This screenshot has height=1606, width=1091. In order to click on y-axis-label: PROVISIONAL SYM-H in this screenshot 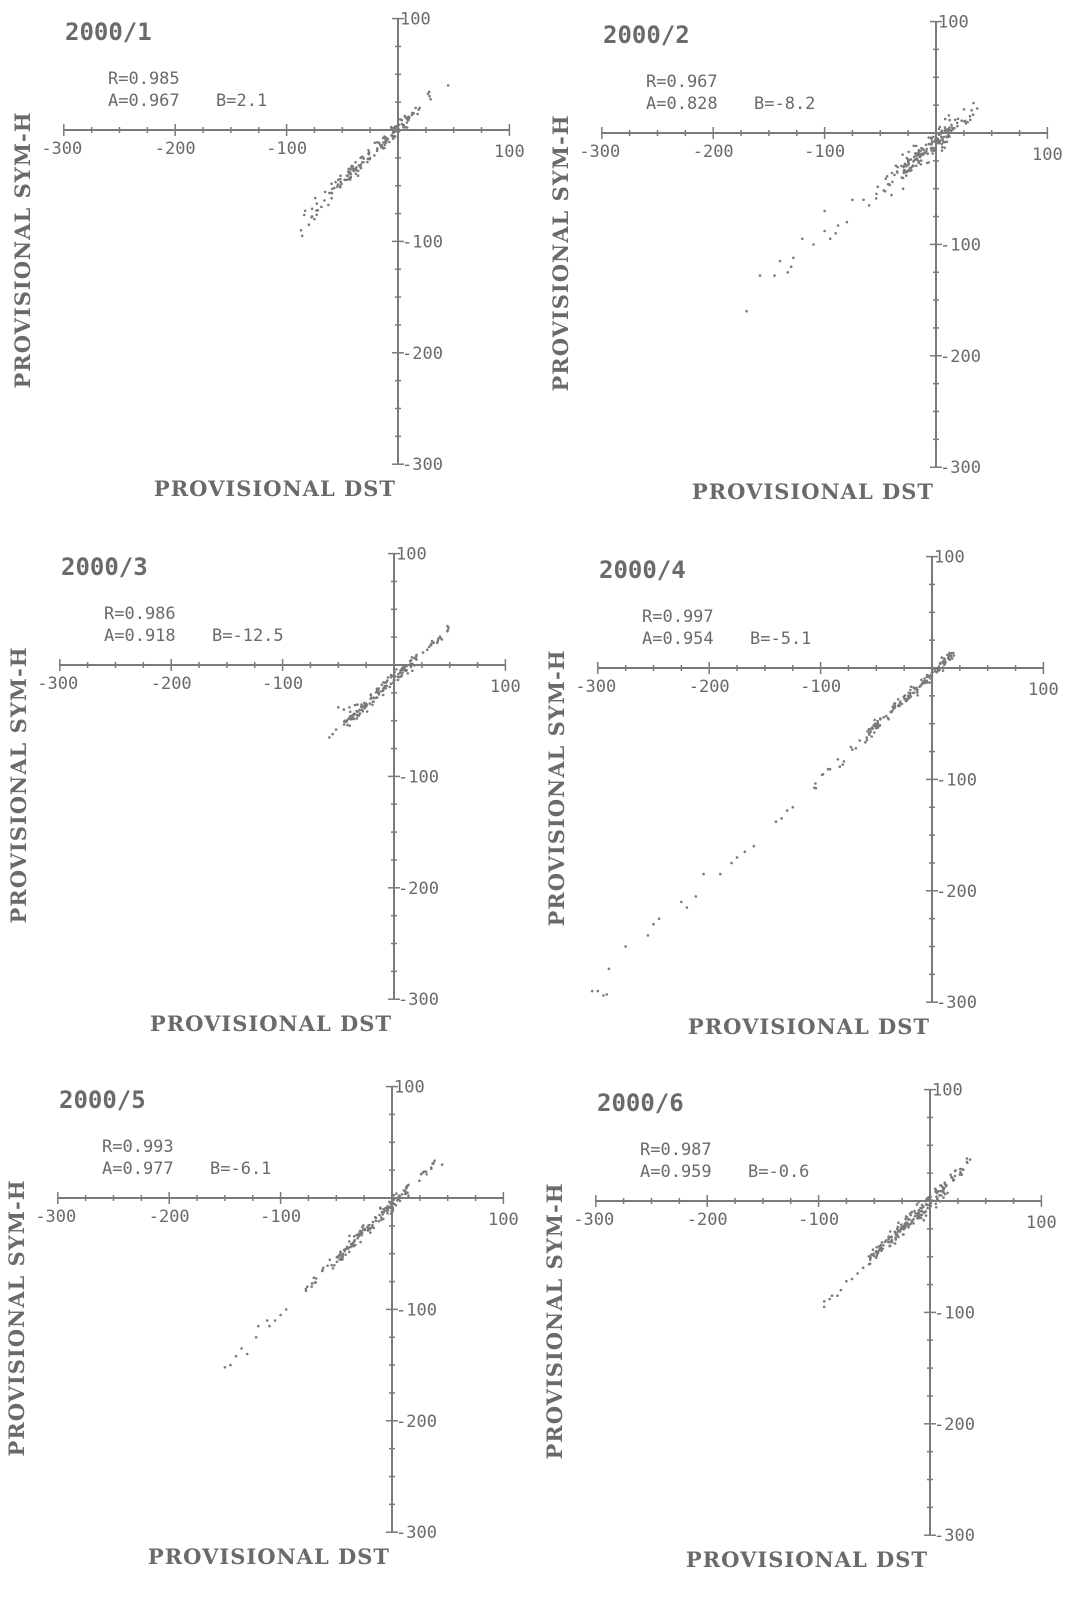, I will do `click(18, 784)`.